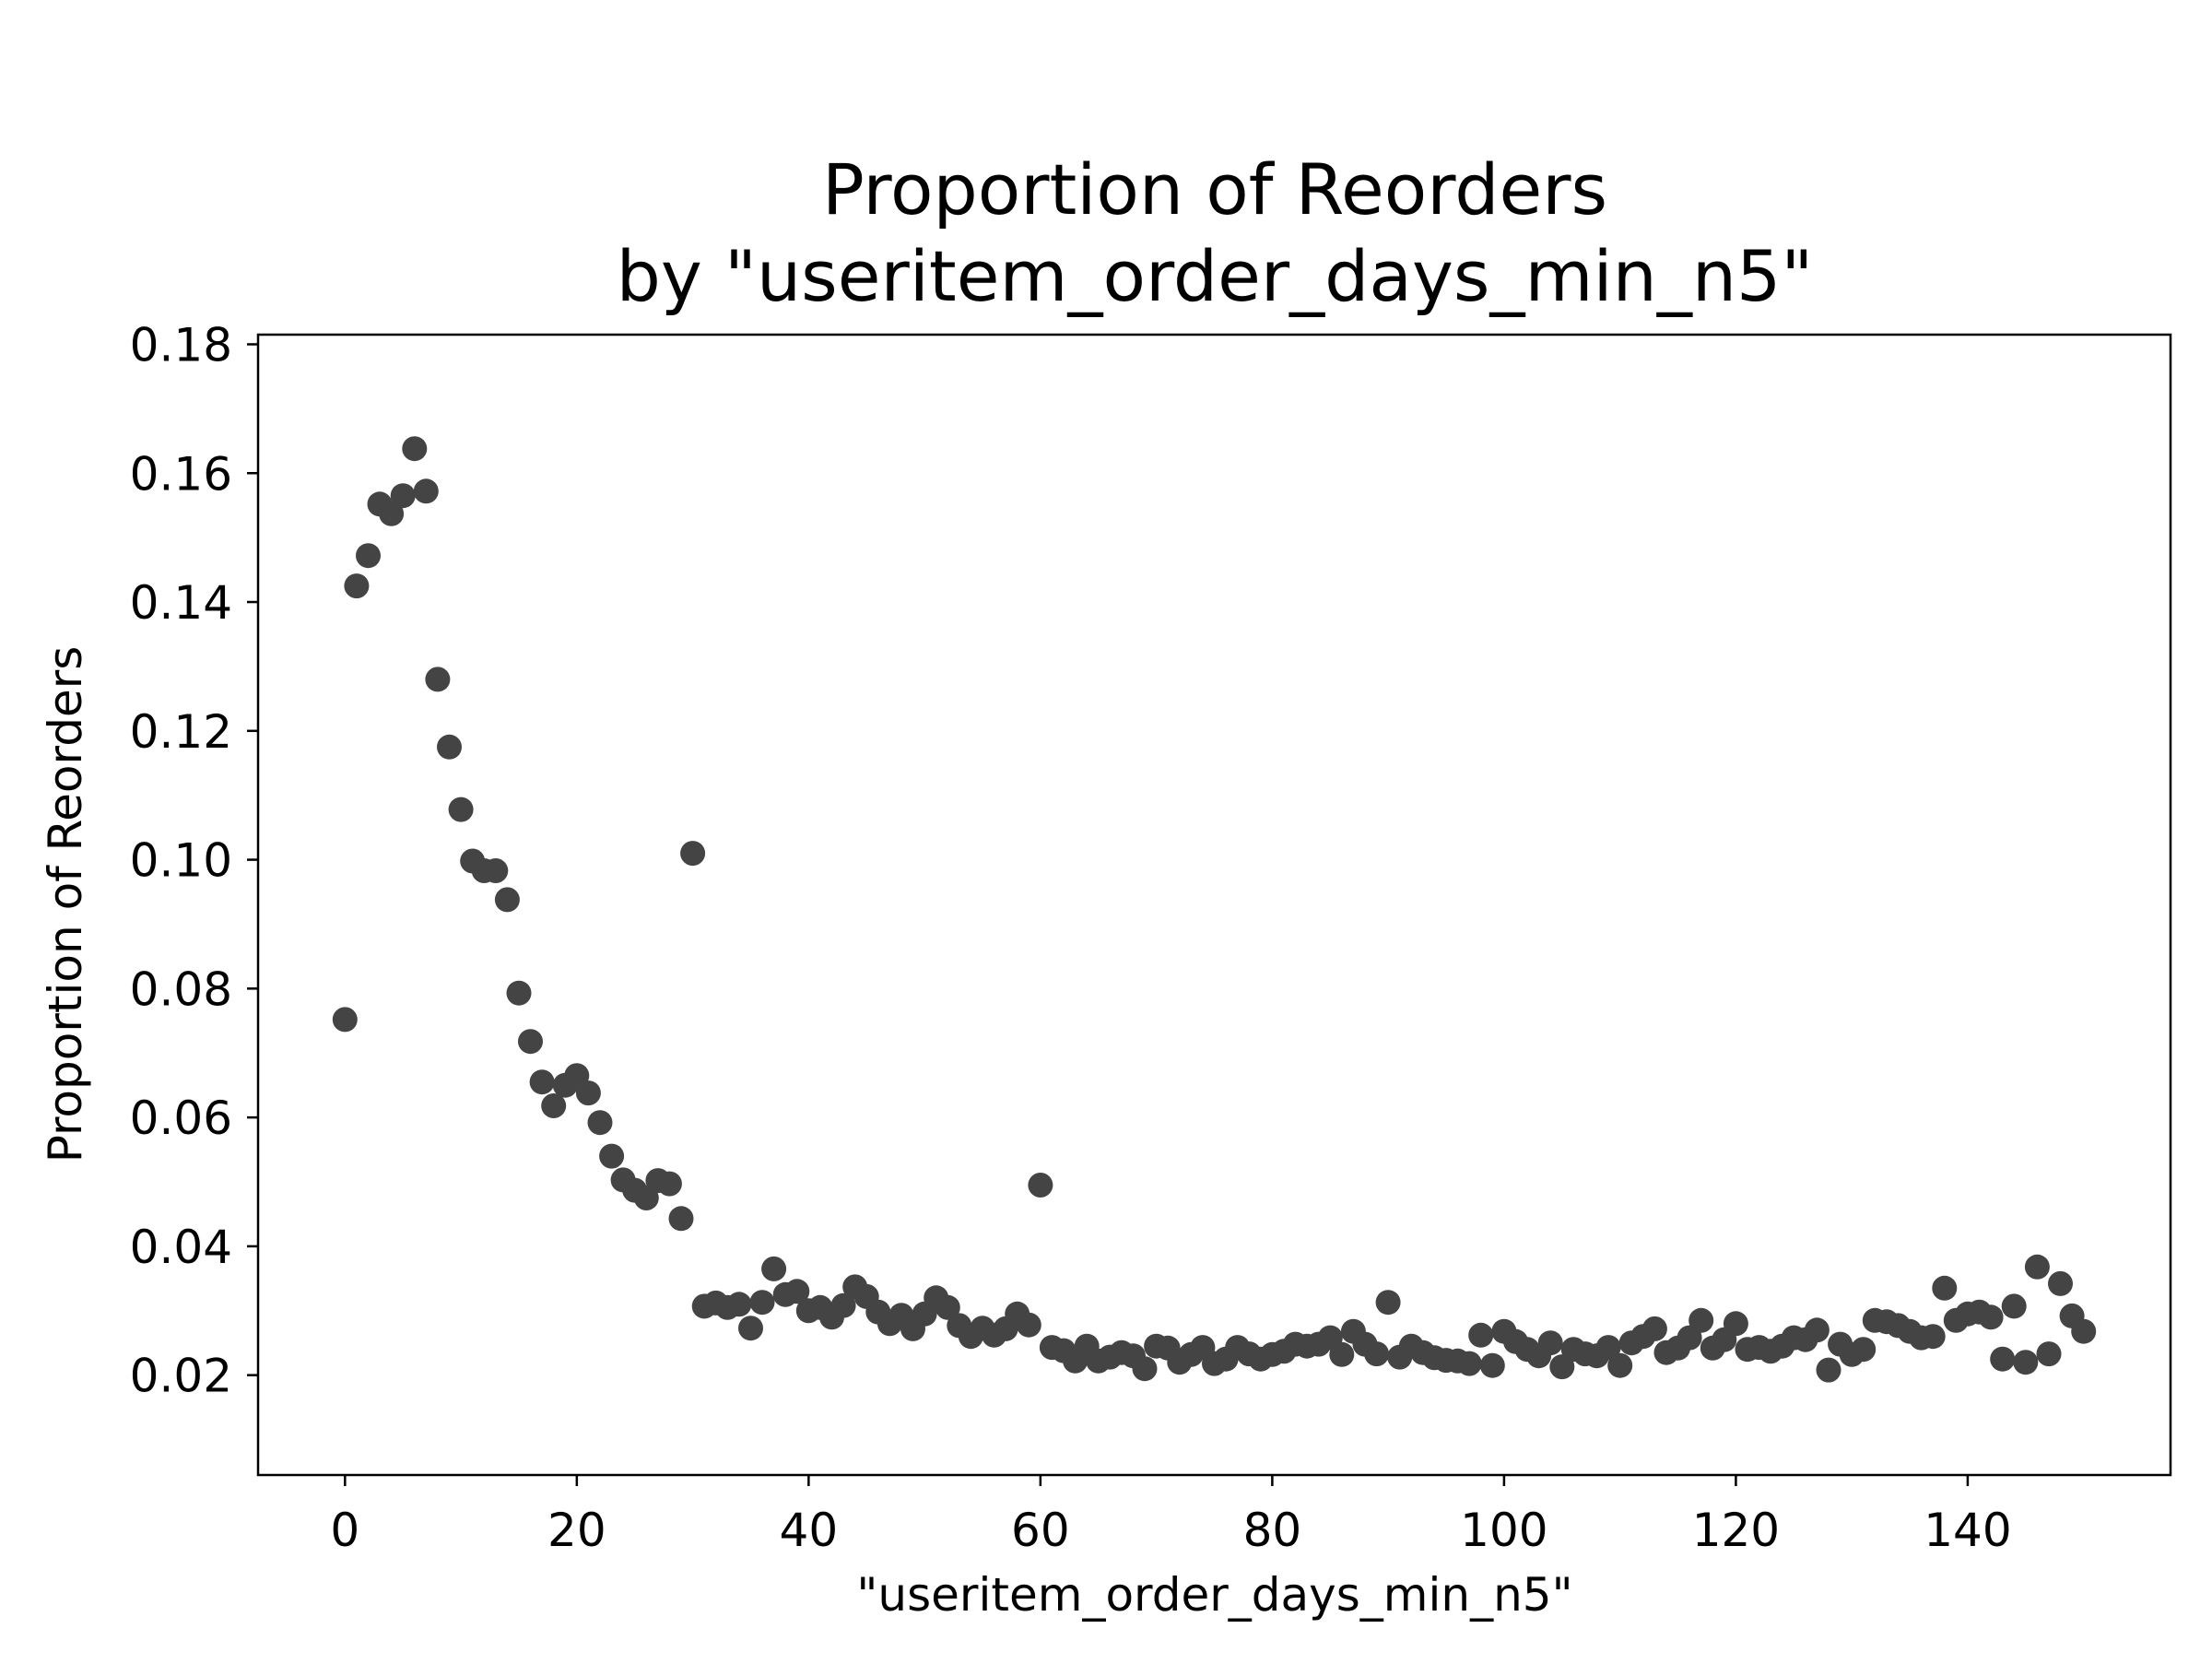 The width and height of the screenshot is (2212, 1664). Describe the element at coordinates (344, 1530) in the screenshot. I see `x-tick-label: 0` at that location.